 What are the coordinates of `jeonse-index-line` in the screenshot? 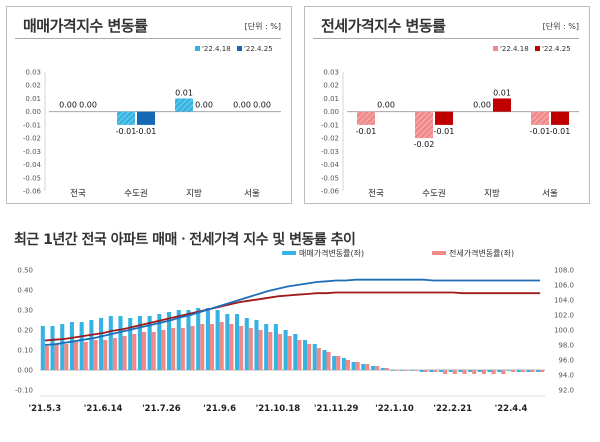 It's located at (292, 316).